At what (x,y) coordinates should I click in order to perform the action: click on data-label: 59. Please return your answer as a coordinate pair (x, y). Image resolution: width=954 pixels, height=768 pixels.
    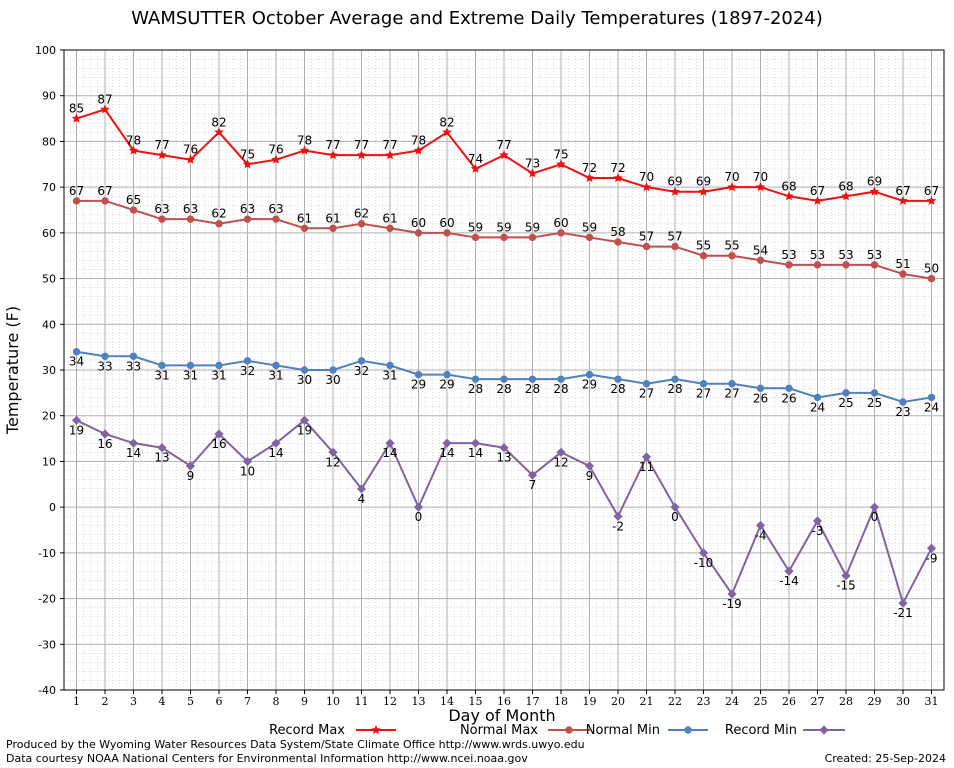
    Looking at the image, I should click on (475, 227).